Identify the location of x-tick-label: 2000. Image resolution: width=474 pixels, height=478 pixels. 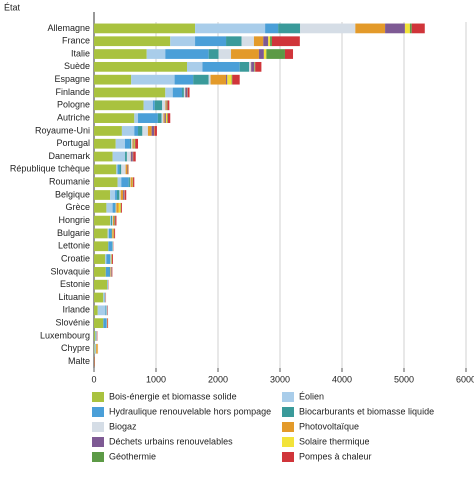
(218, 379).